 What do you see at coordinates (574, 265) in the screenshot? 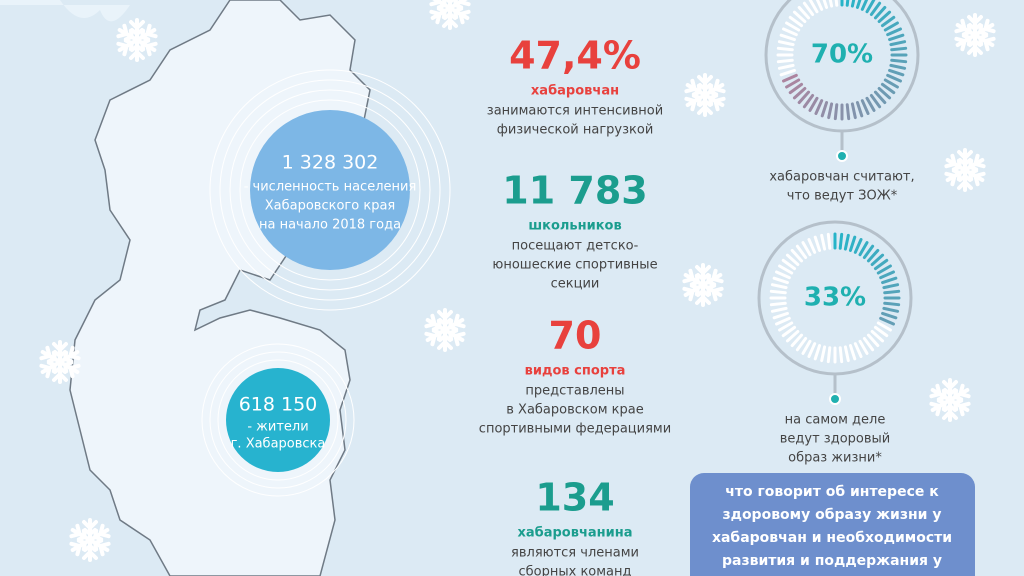
I see `fact-text: юношеские спортивные` at bounding box center [574, 265].